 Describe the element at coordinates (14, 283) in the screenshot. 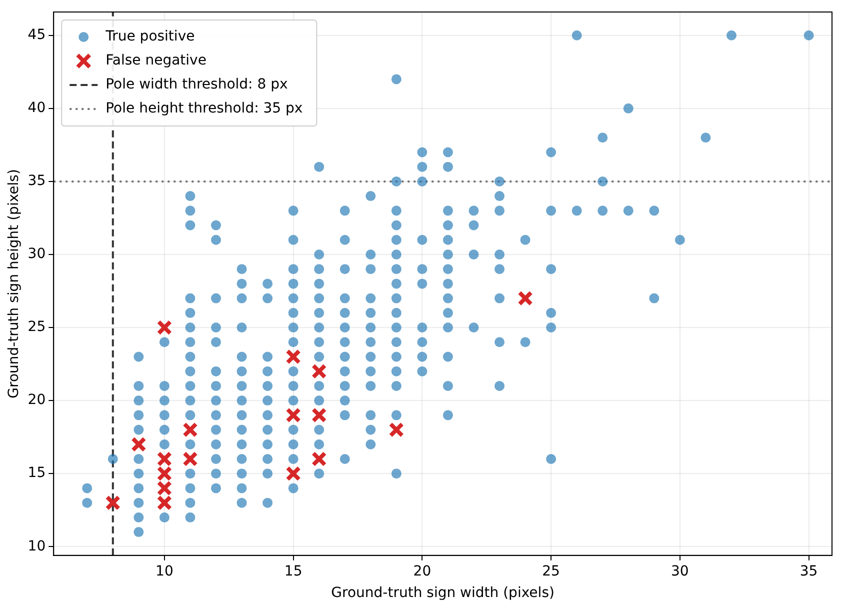

I see `y-axis-title: Ground-truth sign height (pixels)` at that location.